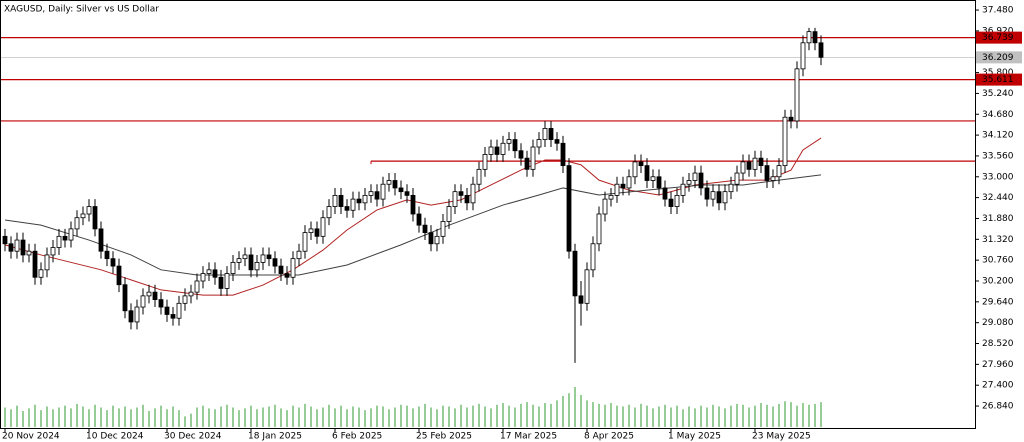  Describe the element at coordinates (81, 10) in the screenshot. I see `chart-title: XAGUSD, Daily: Silver vs US Dollar` at that location.